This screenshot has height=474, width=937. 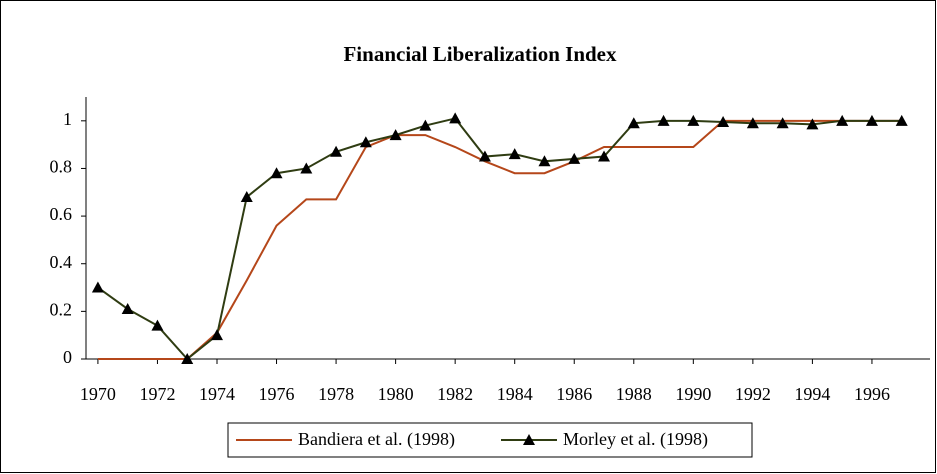 I want to click on x-tick-label: 1972, so click(x=157, y=394).